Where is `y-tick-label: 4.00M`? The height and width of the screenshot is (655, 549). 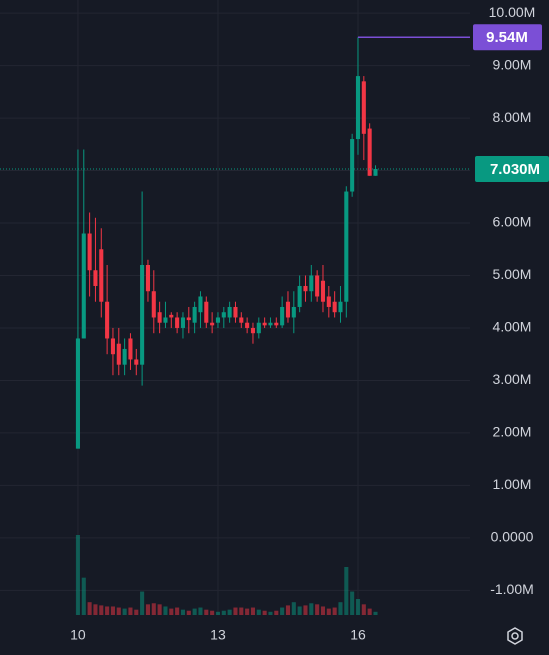 y-tick-label: 4.00M is located at coordinates (512, 327).